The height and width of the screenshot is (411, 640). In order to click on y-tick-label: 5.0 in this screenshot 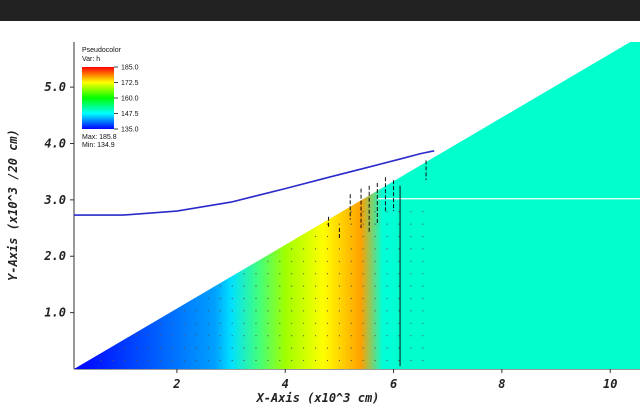, I will do `click(55, 87)`.